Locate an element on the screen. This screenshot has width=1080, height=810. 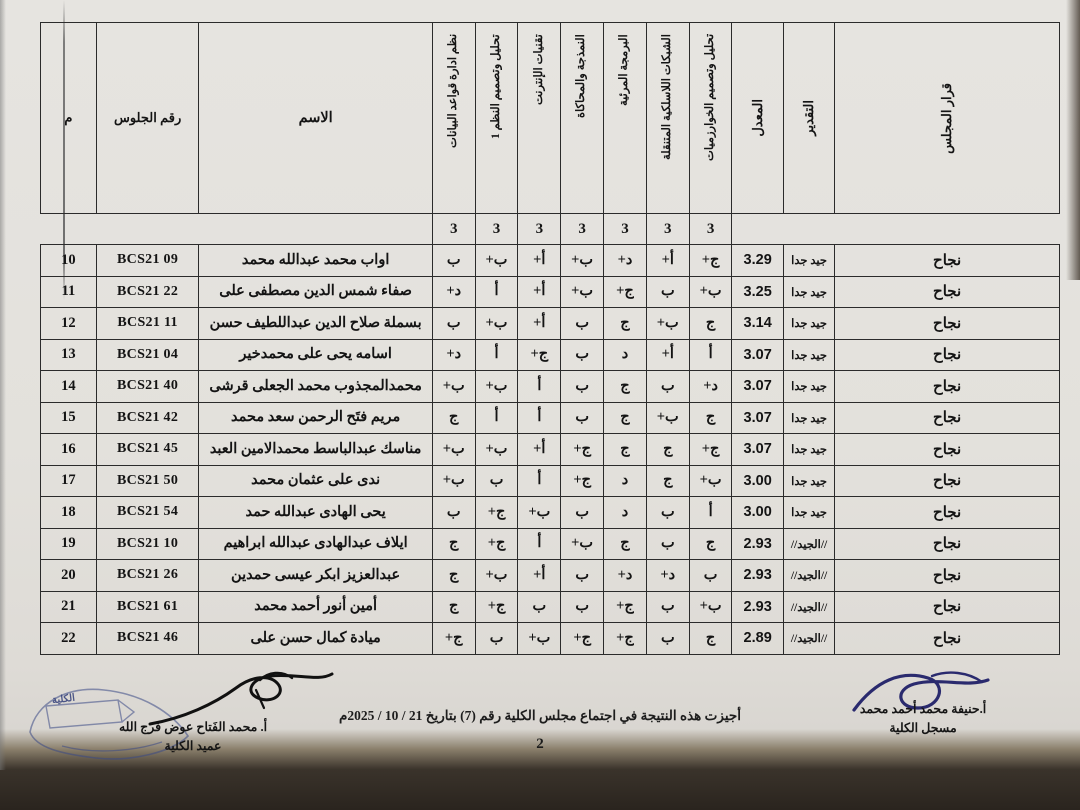
cell-gpa: 3.29 is located at coordinates (757, 260).